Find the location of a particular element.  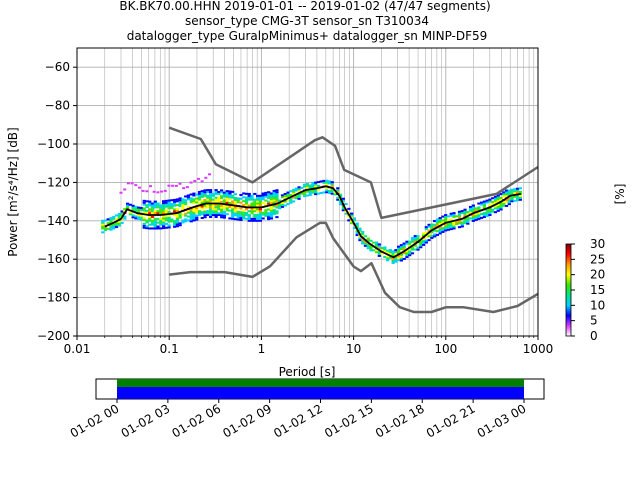

colorbar-tick-label: 0 is located at coordinates (594, 336).